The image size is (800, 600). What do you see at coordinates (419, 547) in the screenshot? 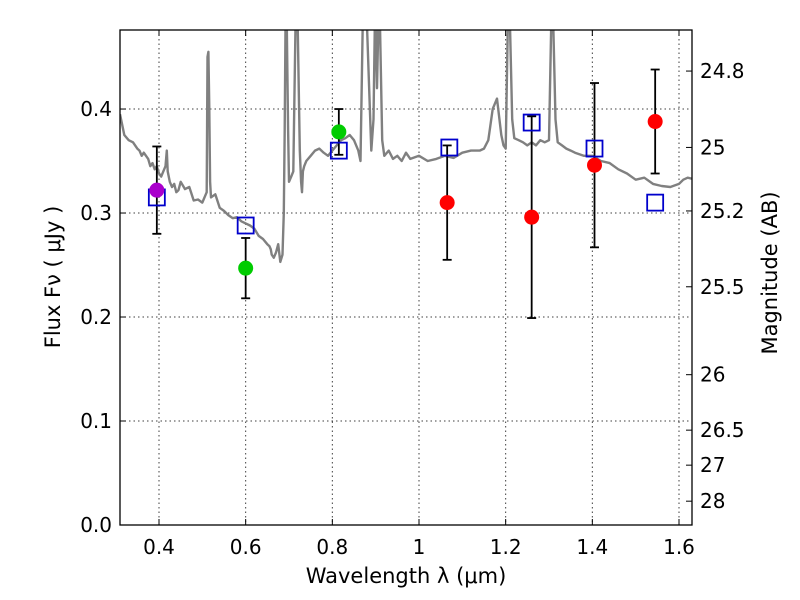
I see `x-tick-label: 1` at bounding box center [419, 547].